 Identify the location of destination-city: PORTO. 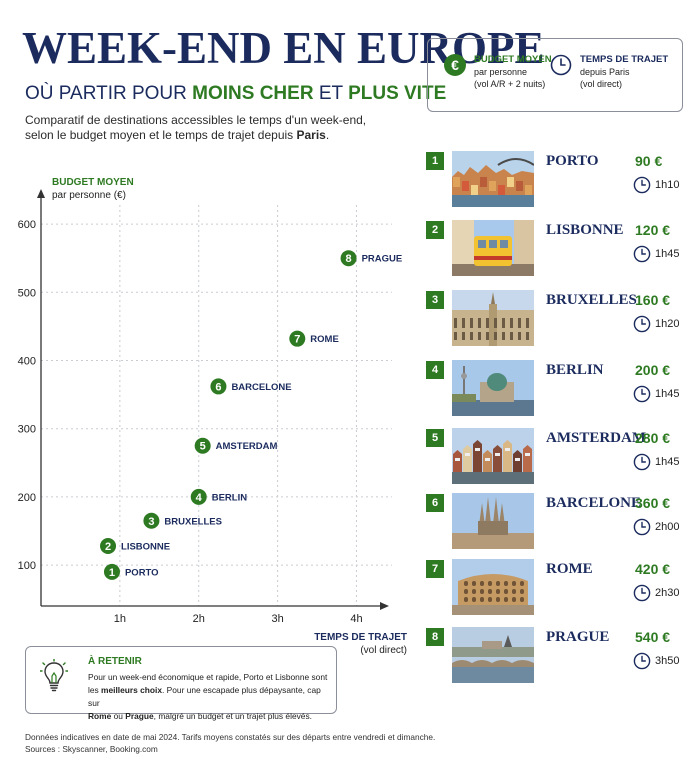
(572, 161).